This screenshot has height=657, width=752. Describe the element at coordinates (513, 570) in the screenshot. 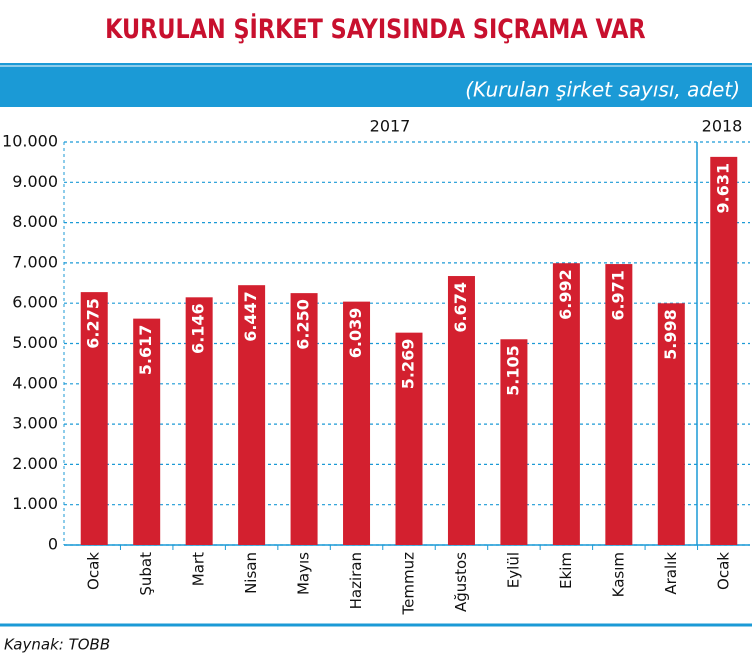

I see `x-tick-label: Eylül` at that location.